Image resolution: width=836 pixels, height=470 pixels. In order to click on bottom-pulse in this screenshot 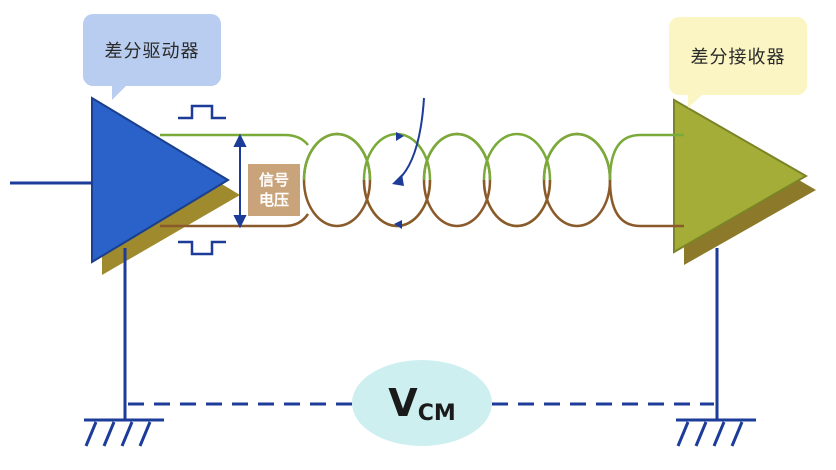, I will do `click(202, 248)`.